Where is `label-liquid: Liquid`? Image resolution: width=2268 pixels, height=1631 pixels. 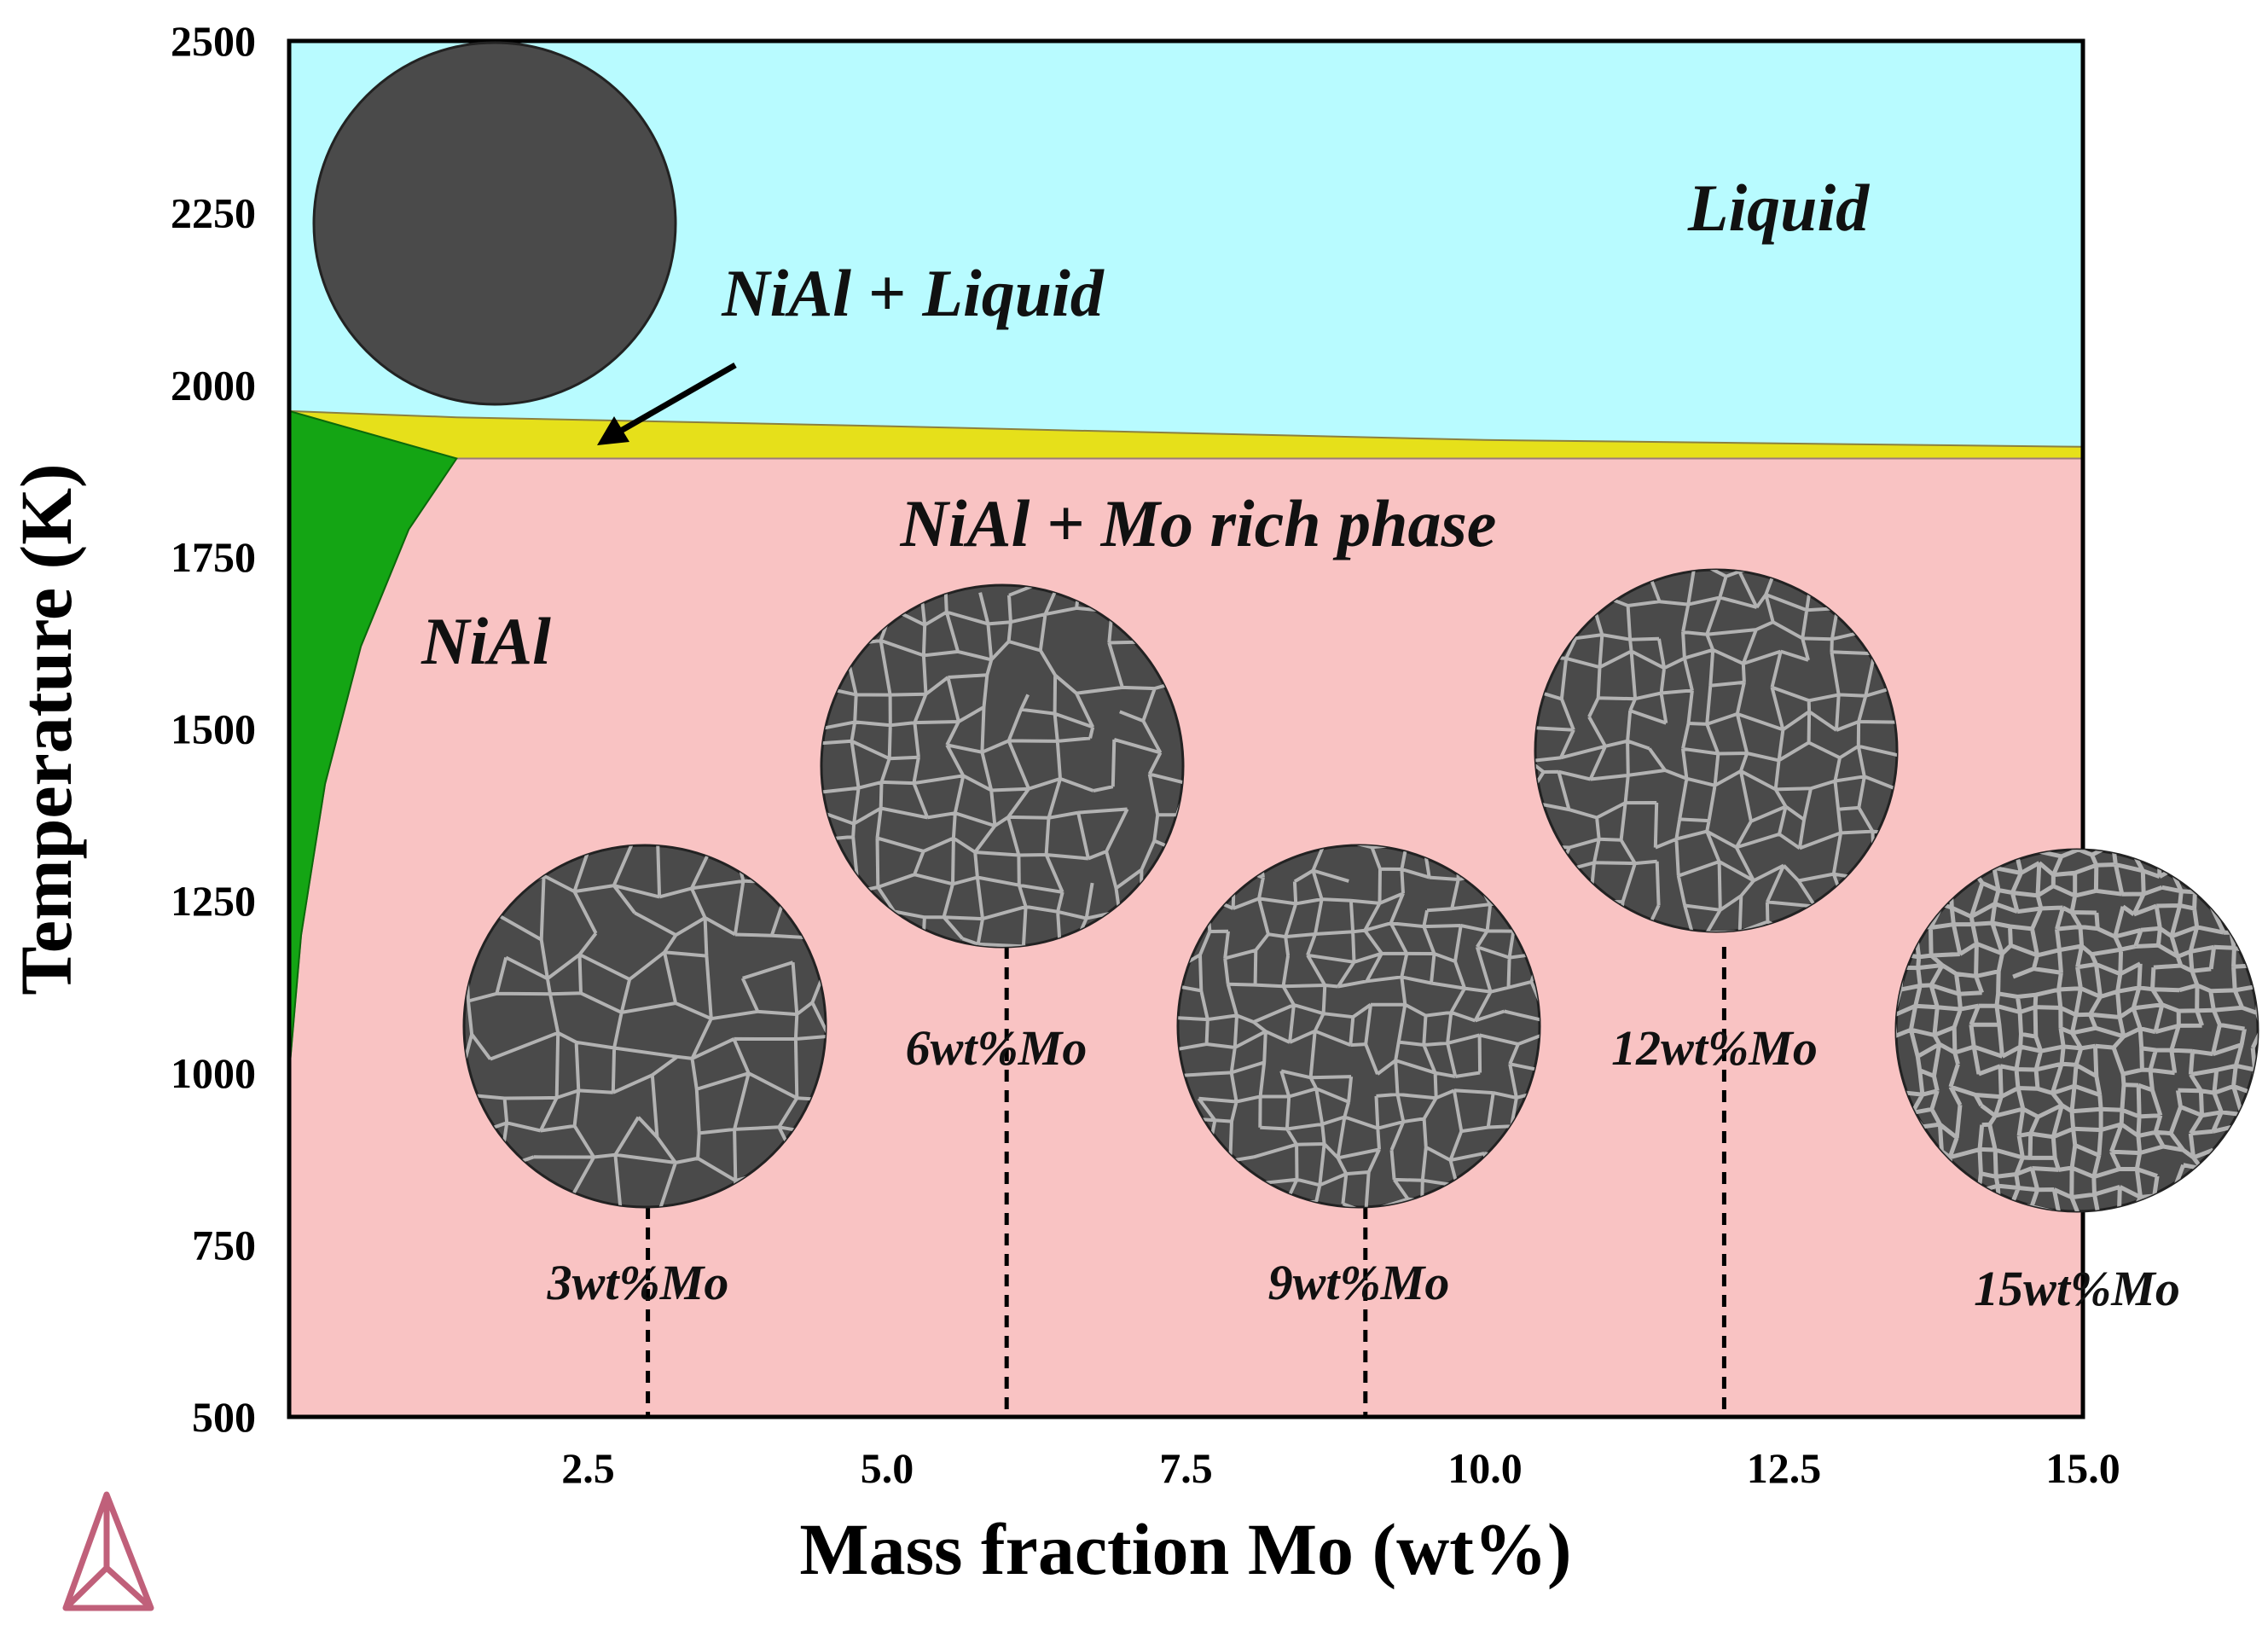
label-liquid: Liquid is located at coordinates (1778, 208).